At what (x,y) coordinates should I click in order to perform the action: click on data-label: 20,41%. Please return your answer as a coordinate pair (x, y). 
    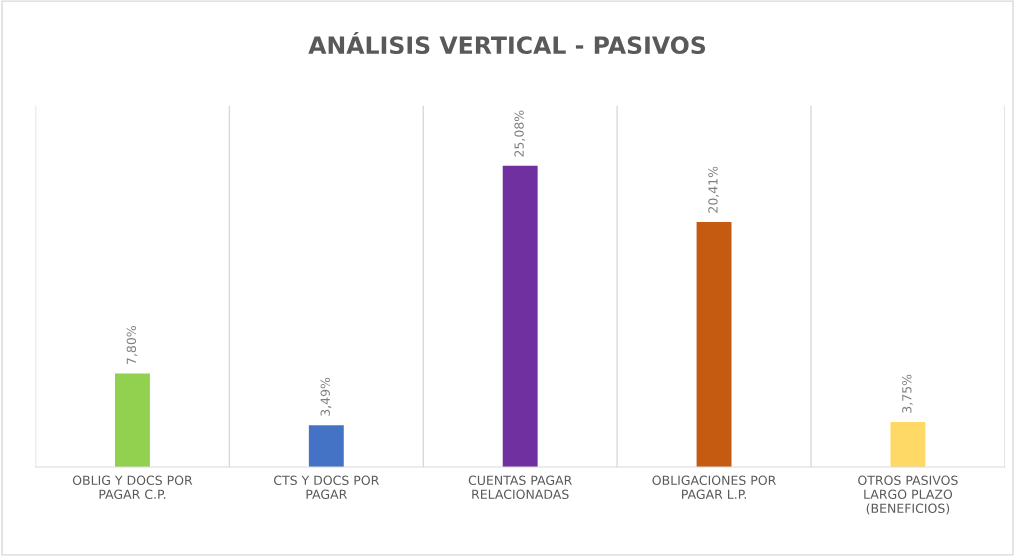
    Looking at the image, I should click on (713, 189).